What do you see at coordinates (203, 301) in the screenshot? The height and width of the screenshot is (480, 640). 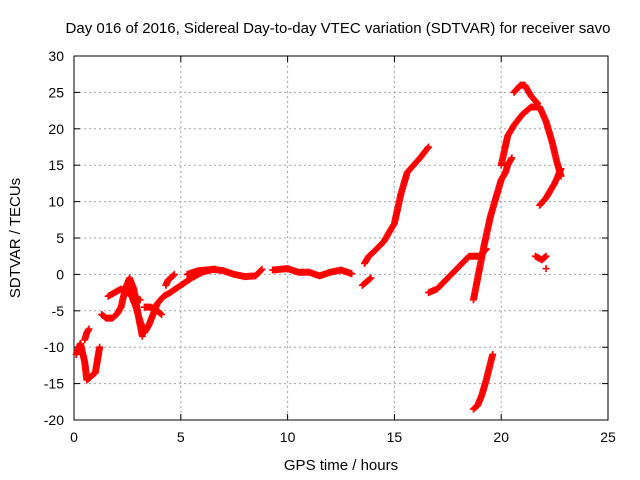 I see `series-s7` at bounding box center [203, 301].